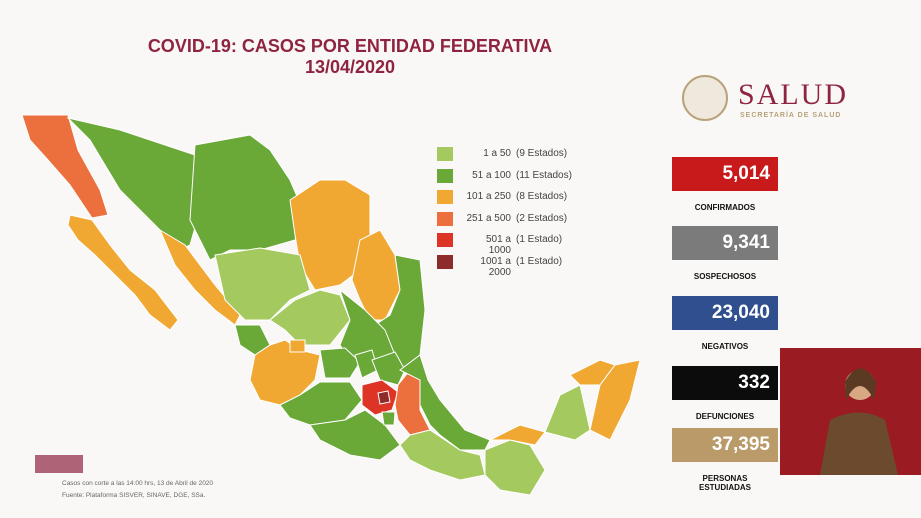 Image resolution: width=921 pixels, height=518 pixels. What do you see at coordinates (497, 153) in the screenshot?
I see `legend-range: 1 a 50` at bounding box center [497, 153].